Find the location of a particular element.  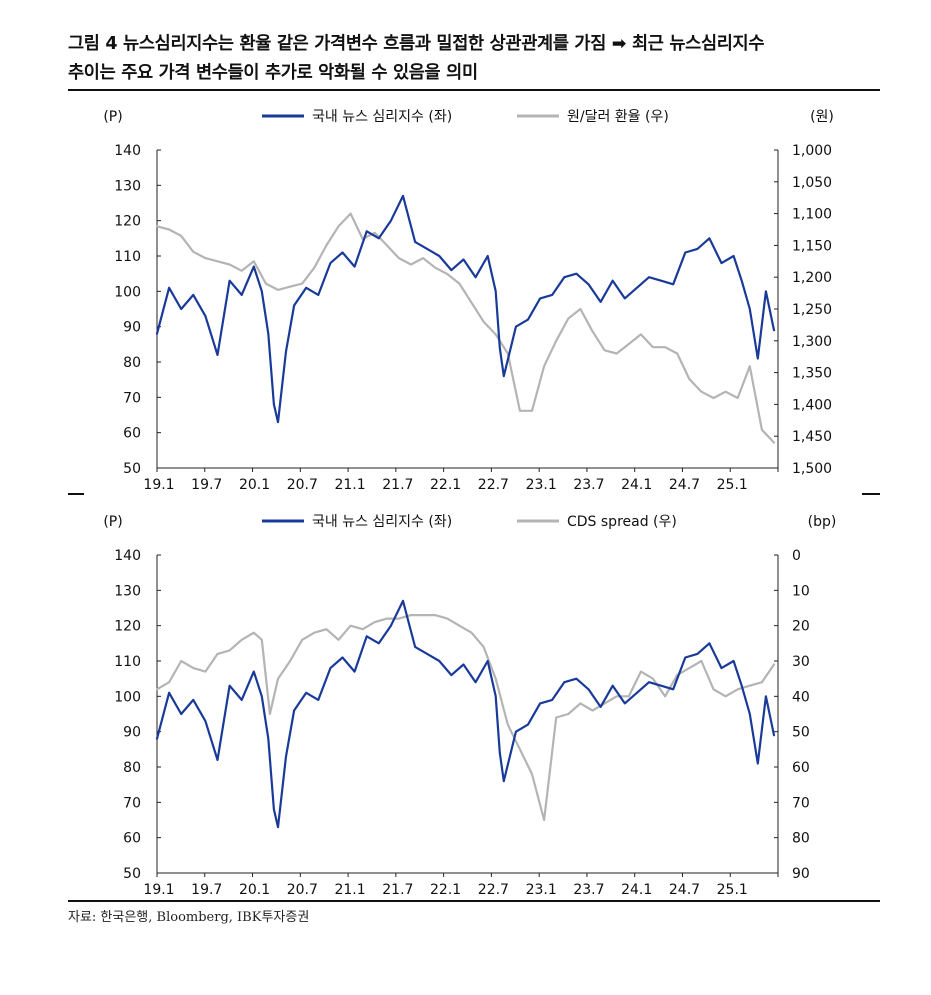

right-tick-label: 50 is located at coordinates (801, 733).